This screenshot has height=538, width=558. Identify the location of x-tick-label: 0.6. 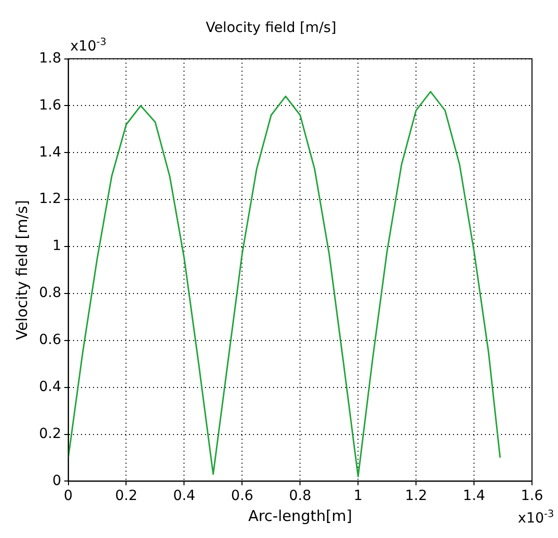
(242, 496).